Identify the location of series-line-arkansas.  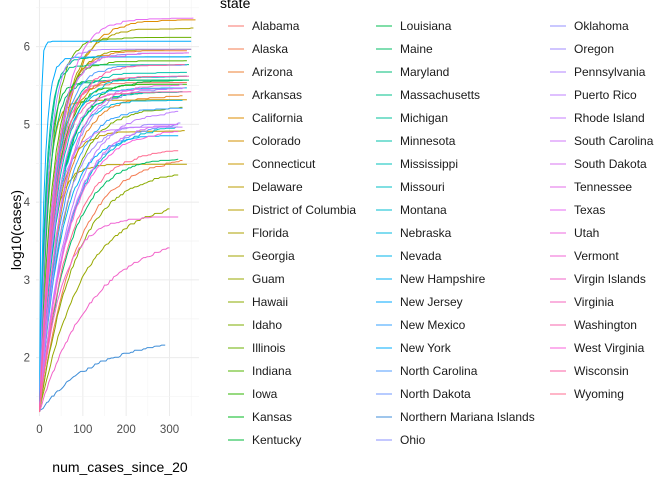
(111, 254).